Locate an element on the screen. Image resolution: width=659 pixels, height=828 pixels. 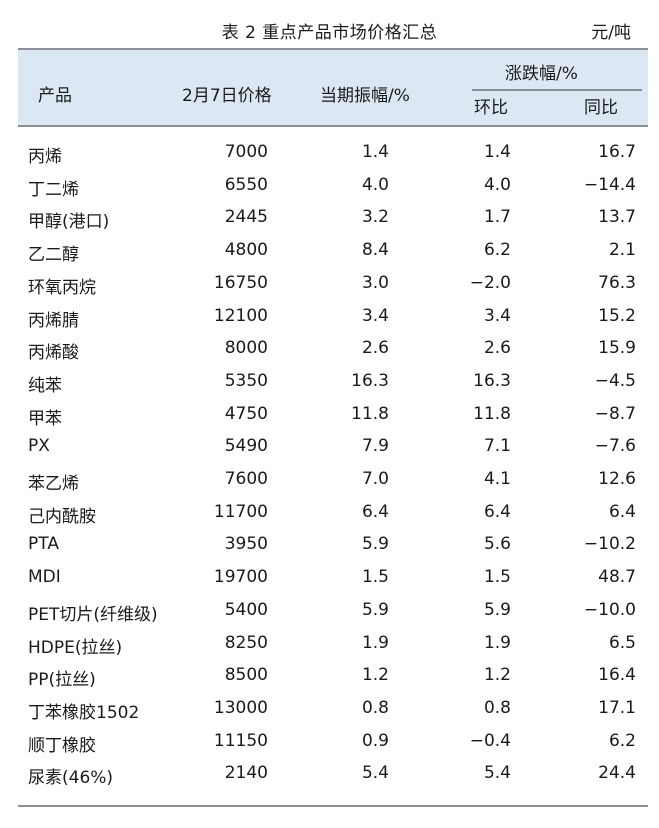
yoy-cell: 6.2 is located at coordinates (622, 740).